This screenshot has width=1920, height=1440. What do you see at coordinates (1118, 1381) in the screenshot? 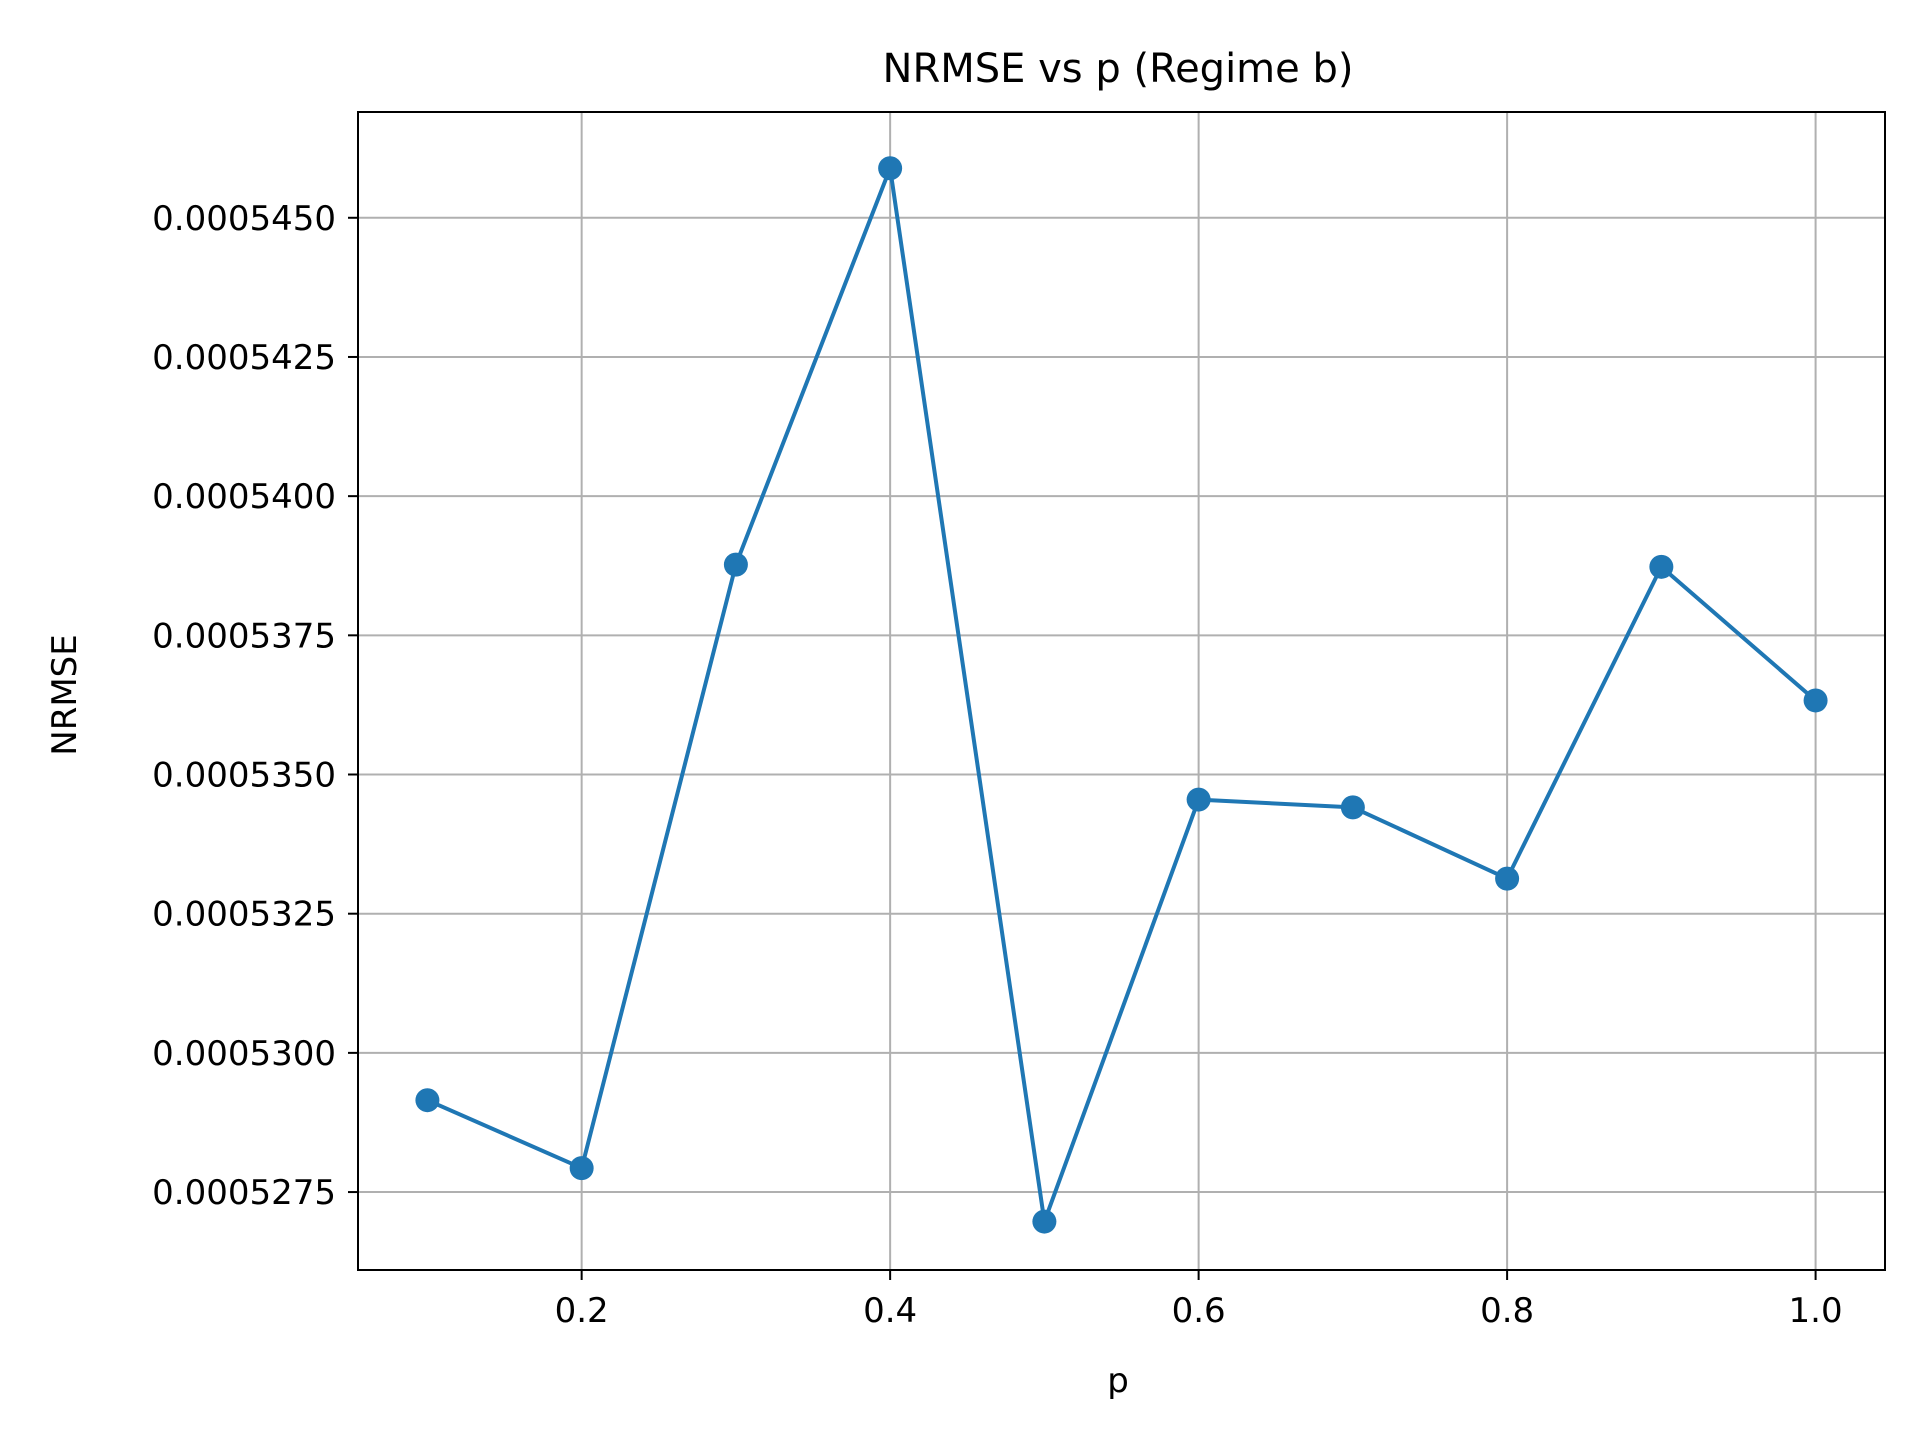
I see `x-axis-title: p` at bounding box center [1118, 1381].